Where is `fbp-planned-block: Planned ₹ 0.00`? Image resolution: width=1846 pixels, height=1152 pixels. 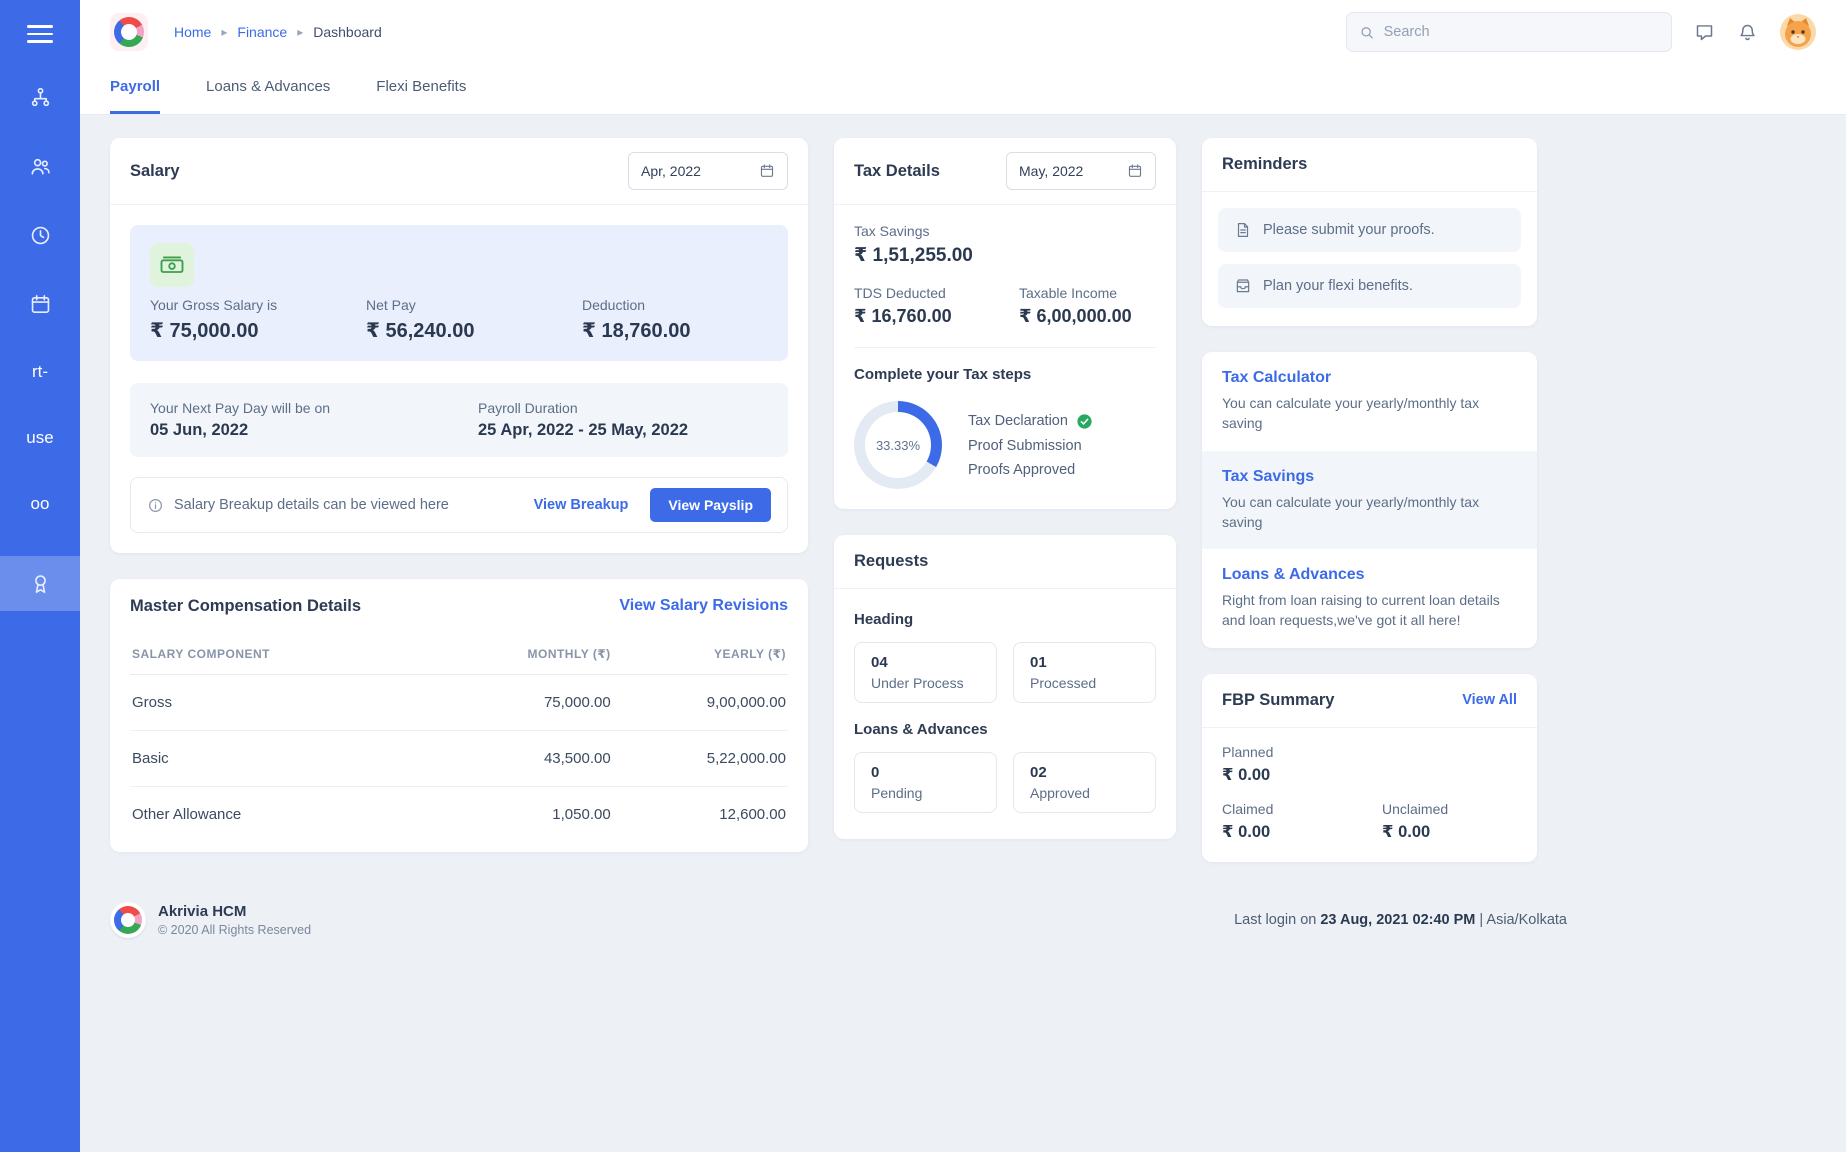
fbp-planned-block: Planned ₹ 0.00 is located at coordinates (1369, 764).